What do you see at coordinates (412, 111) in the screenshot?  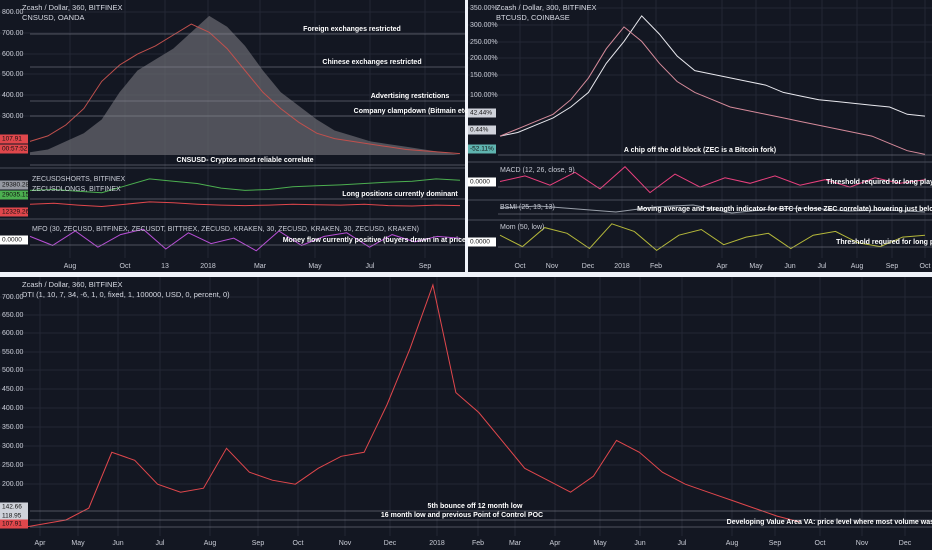 I see `annotation: Company clampdown (Bitmain etc)` at bounding box center [412, 111].